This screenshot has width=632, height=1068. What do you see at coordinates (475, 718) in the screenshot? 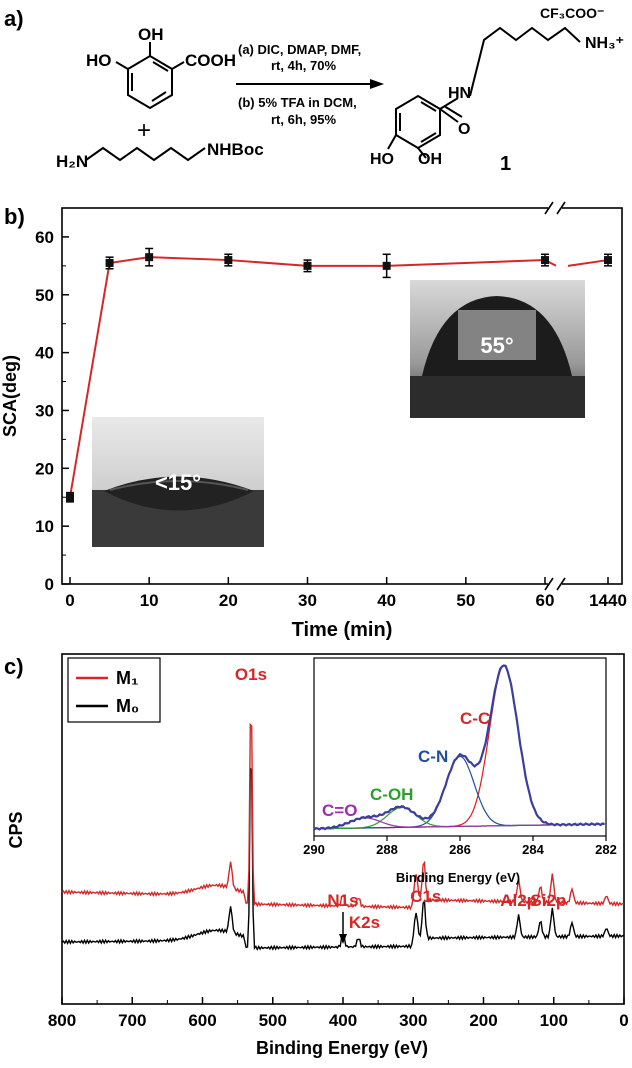
I see `component-label-cc: C-C` at bounding box center [475, 718].